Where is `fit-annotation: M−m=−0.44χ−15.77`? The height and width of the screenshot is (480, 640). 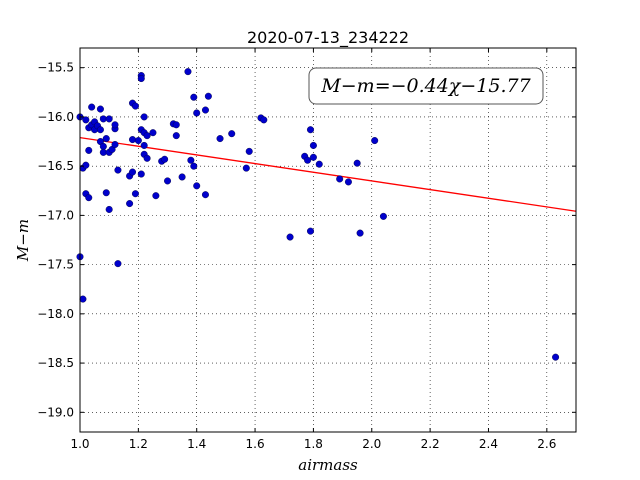 fit-annotation: M−m=−0.44χ−15.77 is located at coordinates (426, 86).